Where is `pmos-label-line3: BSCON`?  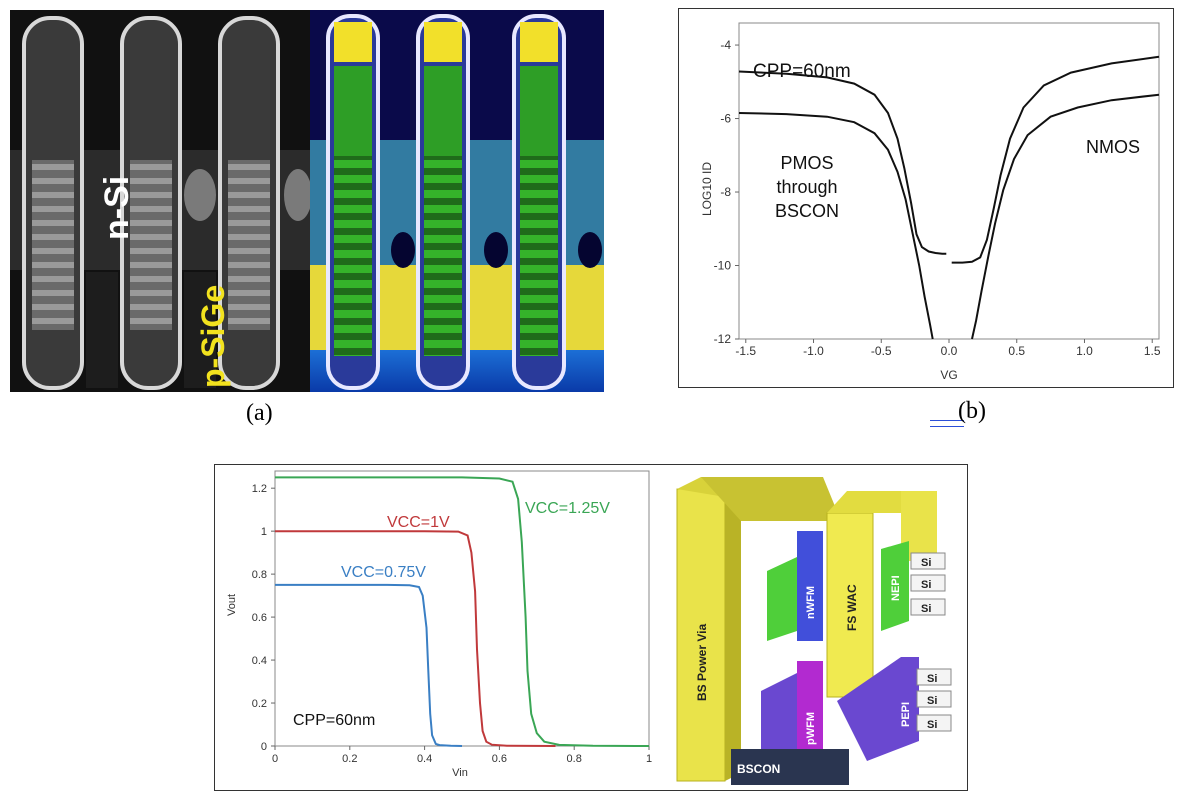
pmos-label-line3: BSCON is located at coordinates (807, 211).